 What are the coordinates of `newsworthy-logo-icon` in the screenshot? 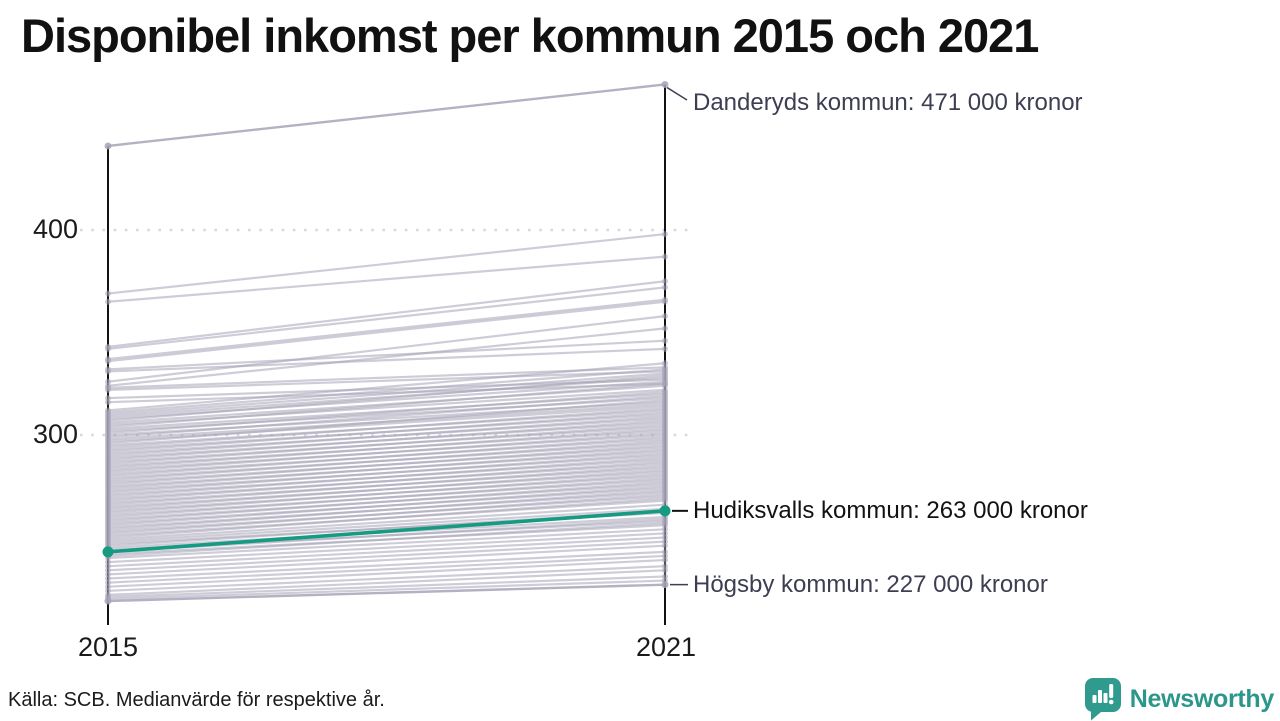 It's located at (1102, 699).